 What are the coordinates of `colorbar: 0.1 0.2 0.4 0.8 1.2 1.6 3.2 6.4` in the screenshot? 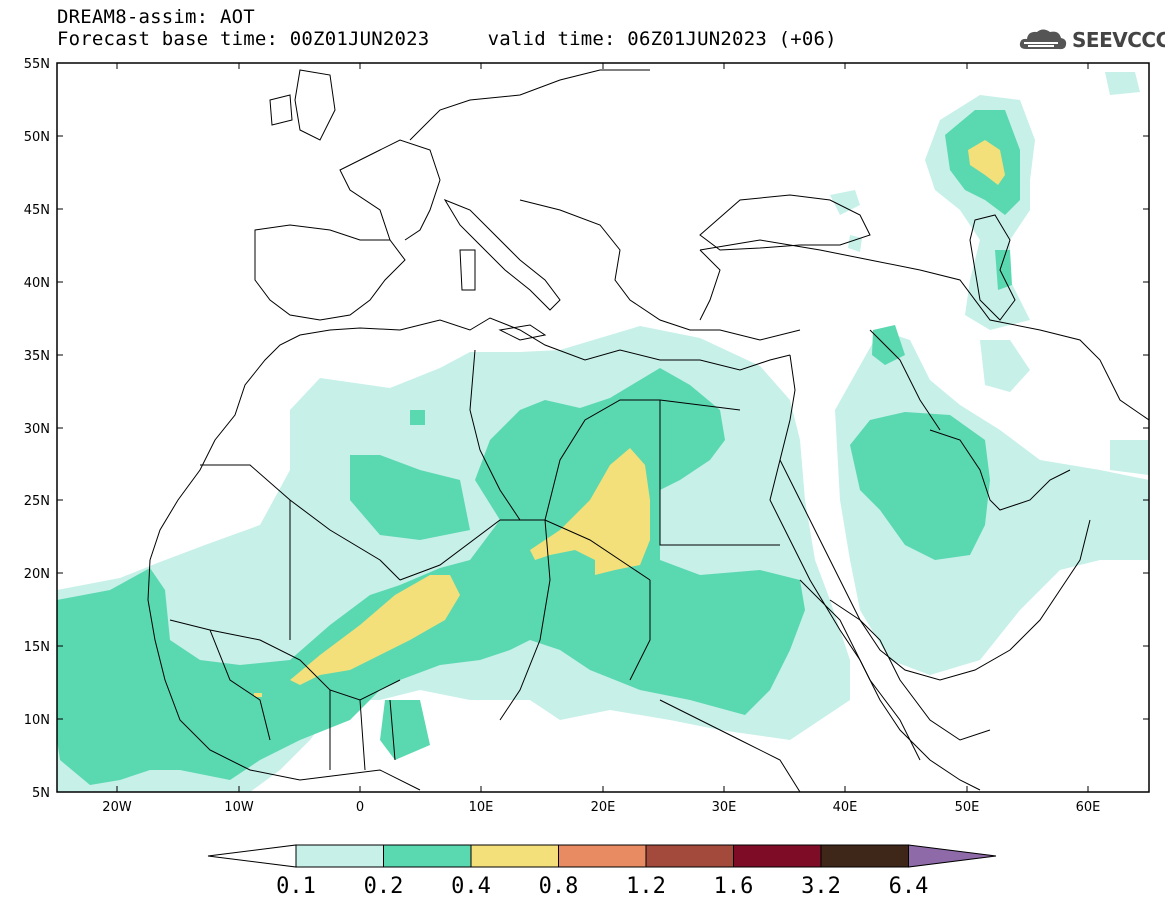 It's located at (602, 871).